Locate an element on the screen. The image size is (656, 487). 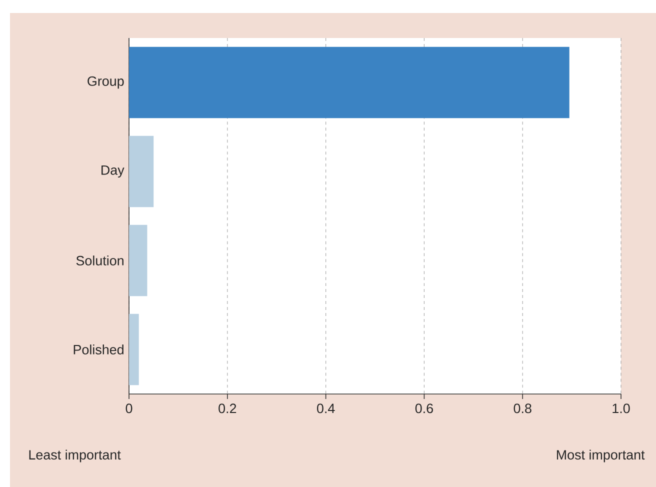
x-tick-label: 0.4 is located at coordinates (325, 409).